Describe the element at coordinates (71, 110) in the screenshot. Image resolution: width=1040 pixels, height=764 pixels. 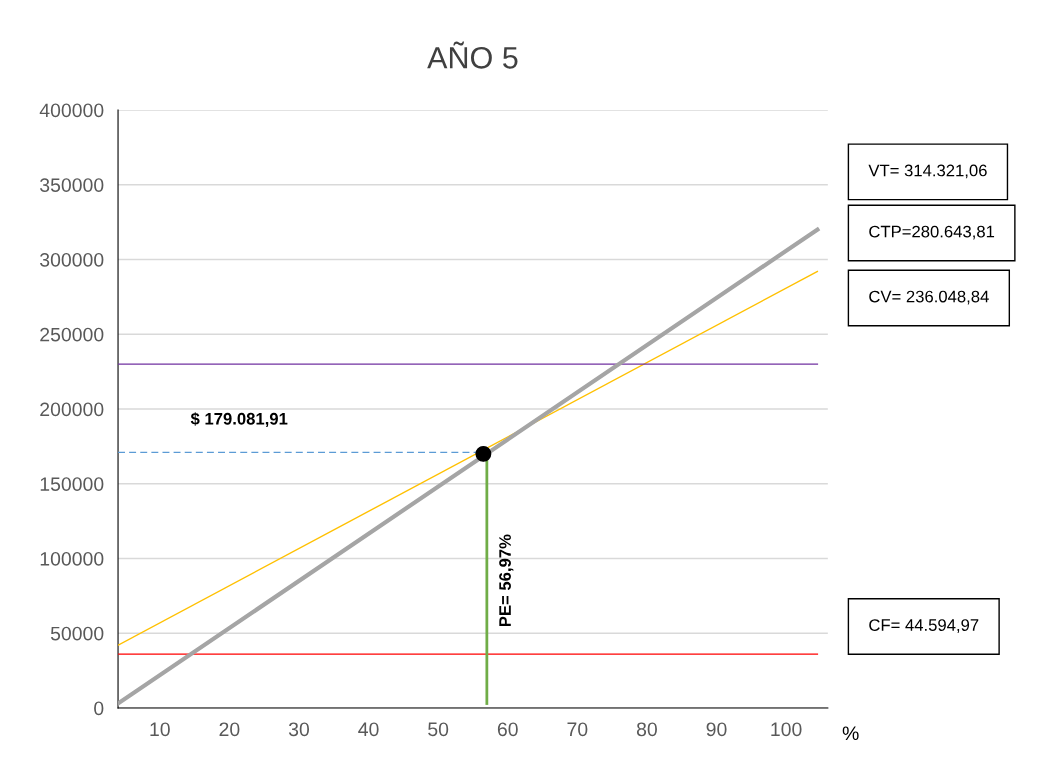
I see `y-tick-label: 400000` at that location.